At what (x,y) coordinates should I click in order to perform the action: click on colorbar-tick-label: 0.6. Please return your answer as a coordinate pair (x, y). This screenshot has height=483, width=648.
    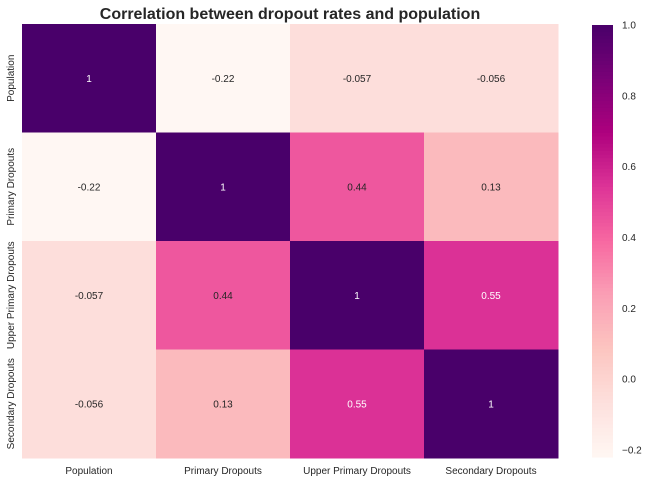
    Looking at the image, I should click on (629, 167).